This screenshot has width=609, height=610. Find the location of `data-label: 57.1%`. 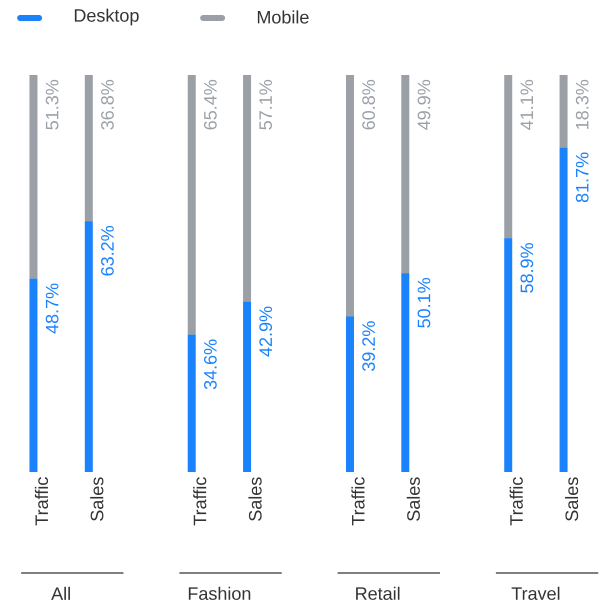

data-label: 57.1% is located at coordinates (265, 105).